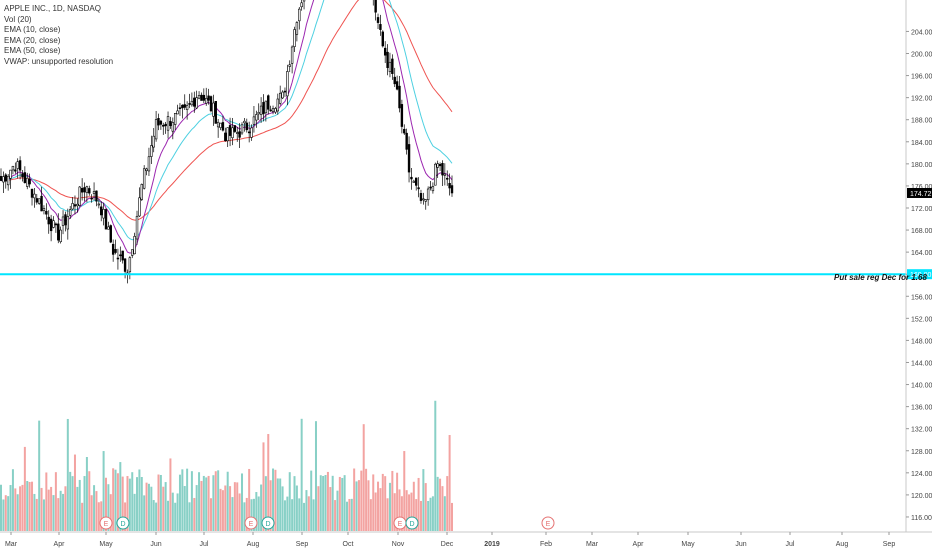 The height and width of the screenshot is (550, 932). Describe the element at coordinates (921, 363) in the screenshot. I see `price-tick-label: 144.00` at that location.